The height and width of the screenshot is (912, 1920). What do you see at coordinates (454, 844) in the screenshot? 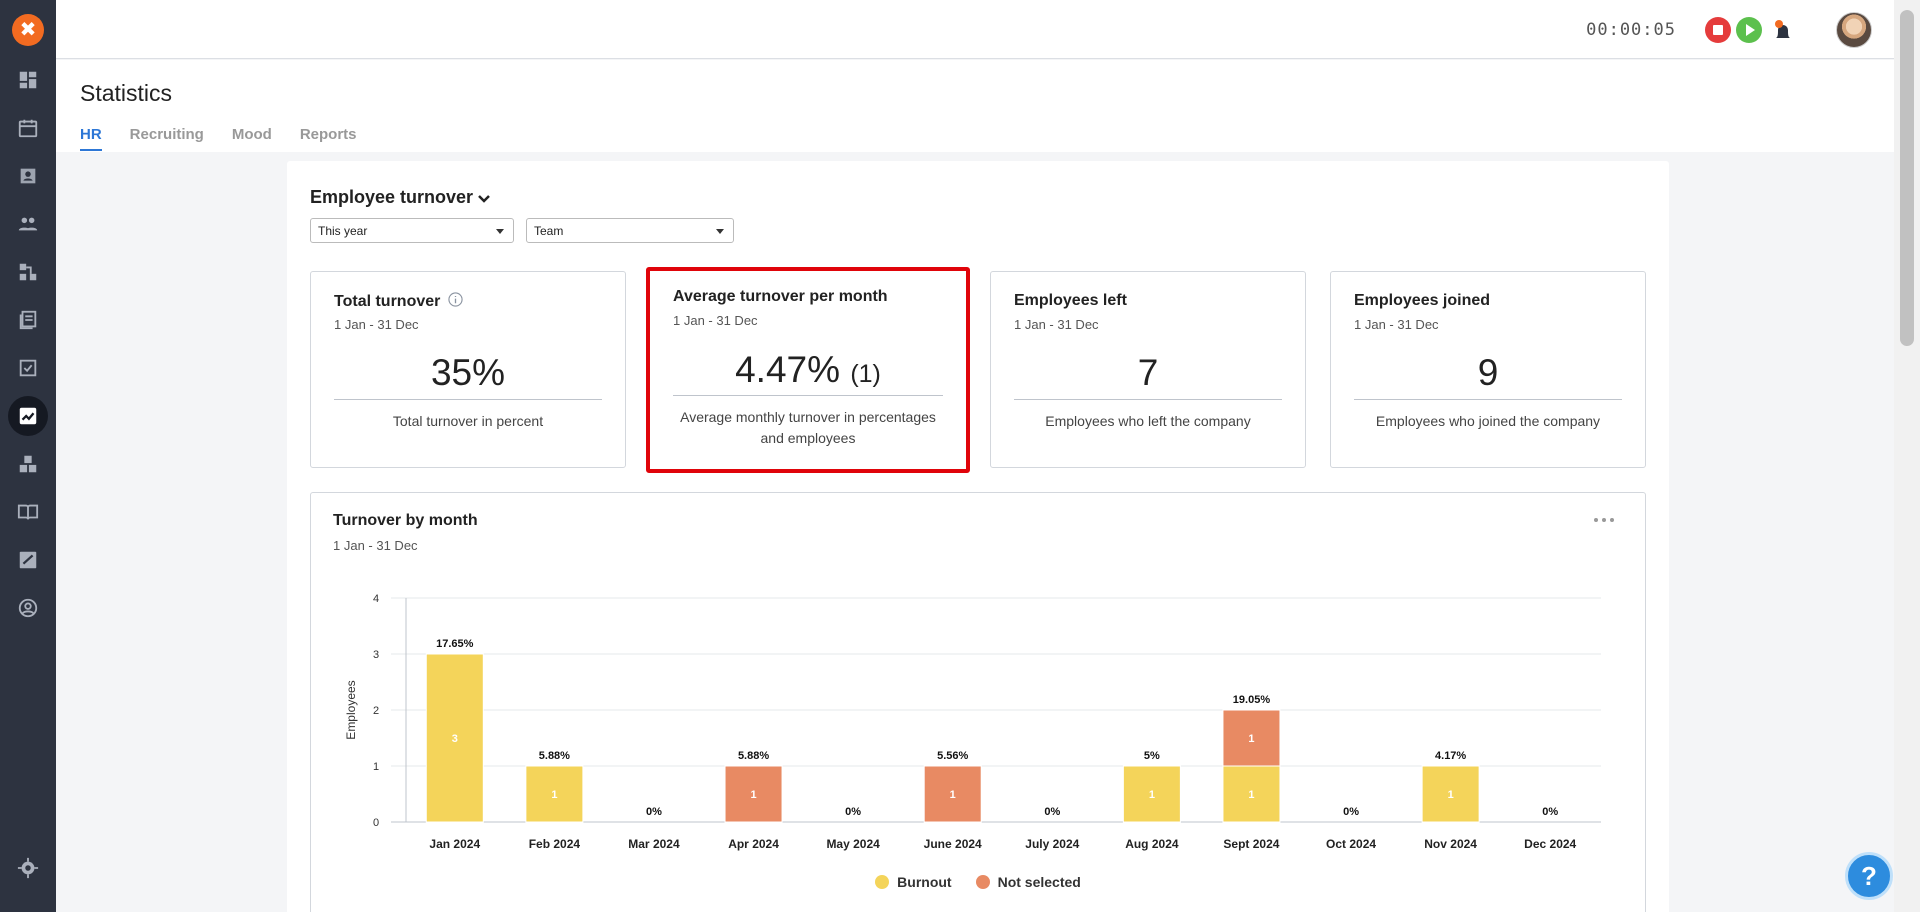
I see `x-tick-label: Jan 2024` at bounding box center [454, 844].